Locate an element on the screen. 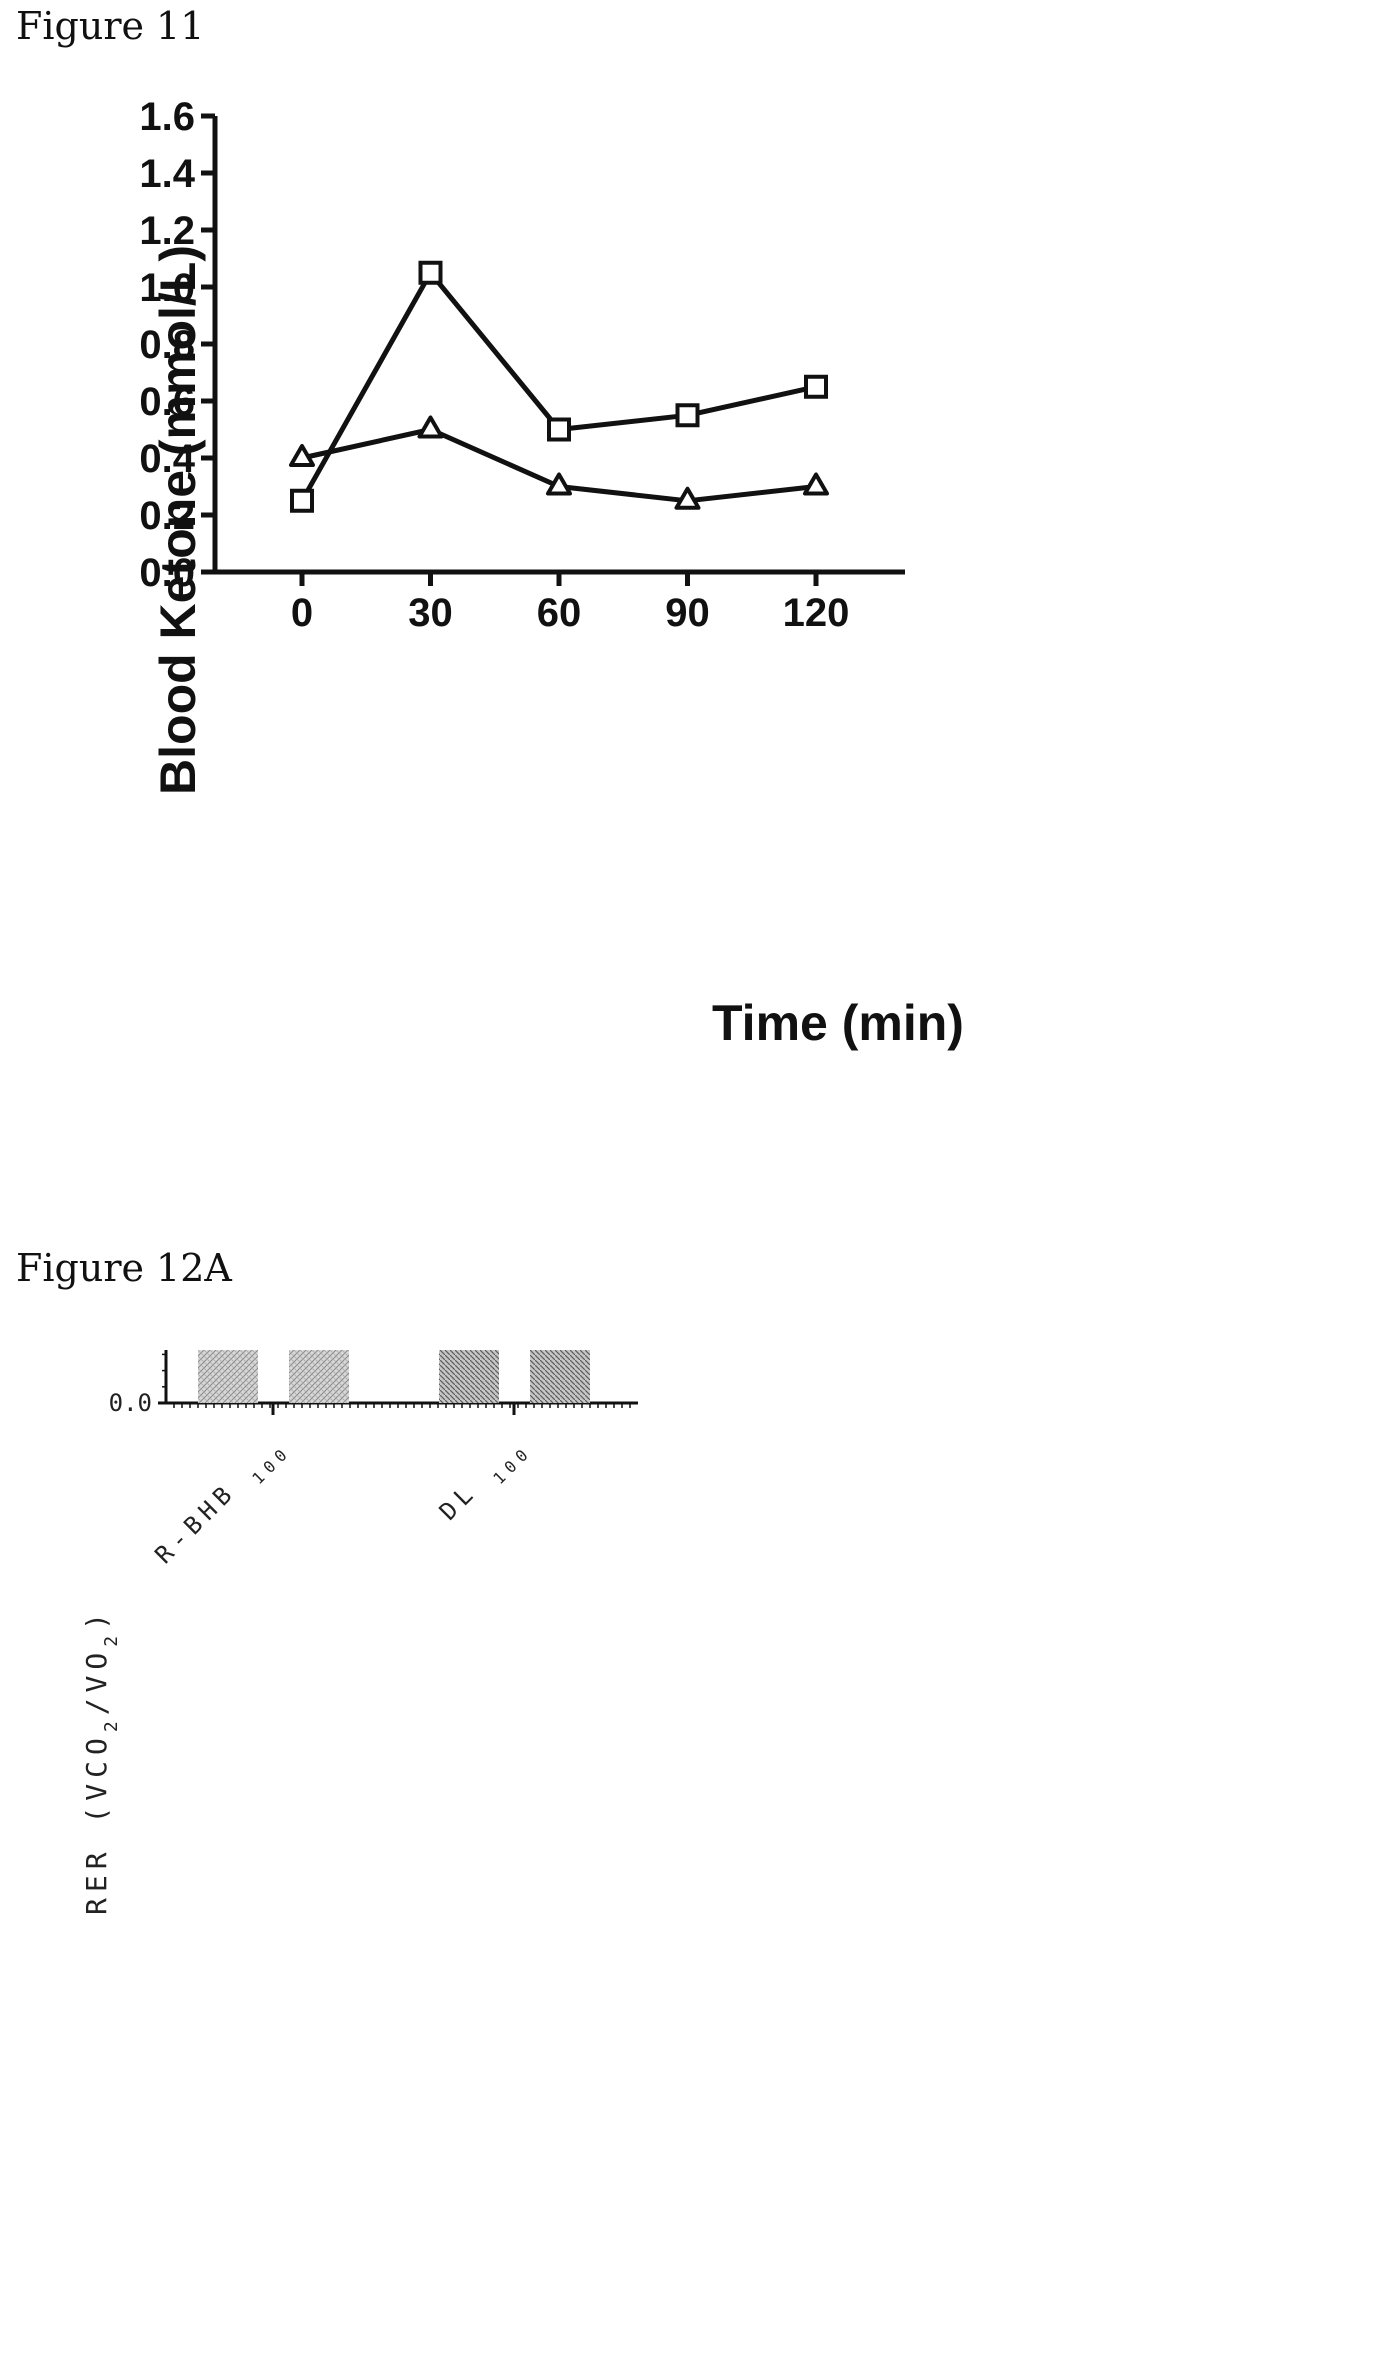  chart2-y-axis-label: RER (VCO2/VO2) is located at coordinates (101, 1761).